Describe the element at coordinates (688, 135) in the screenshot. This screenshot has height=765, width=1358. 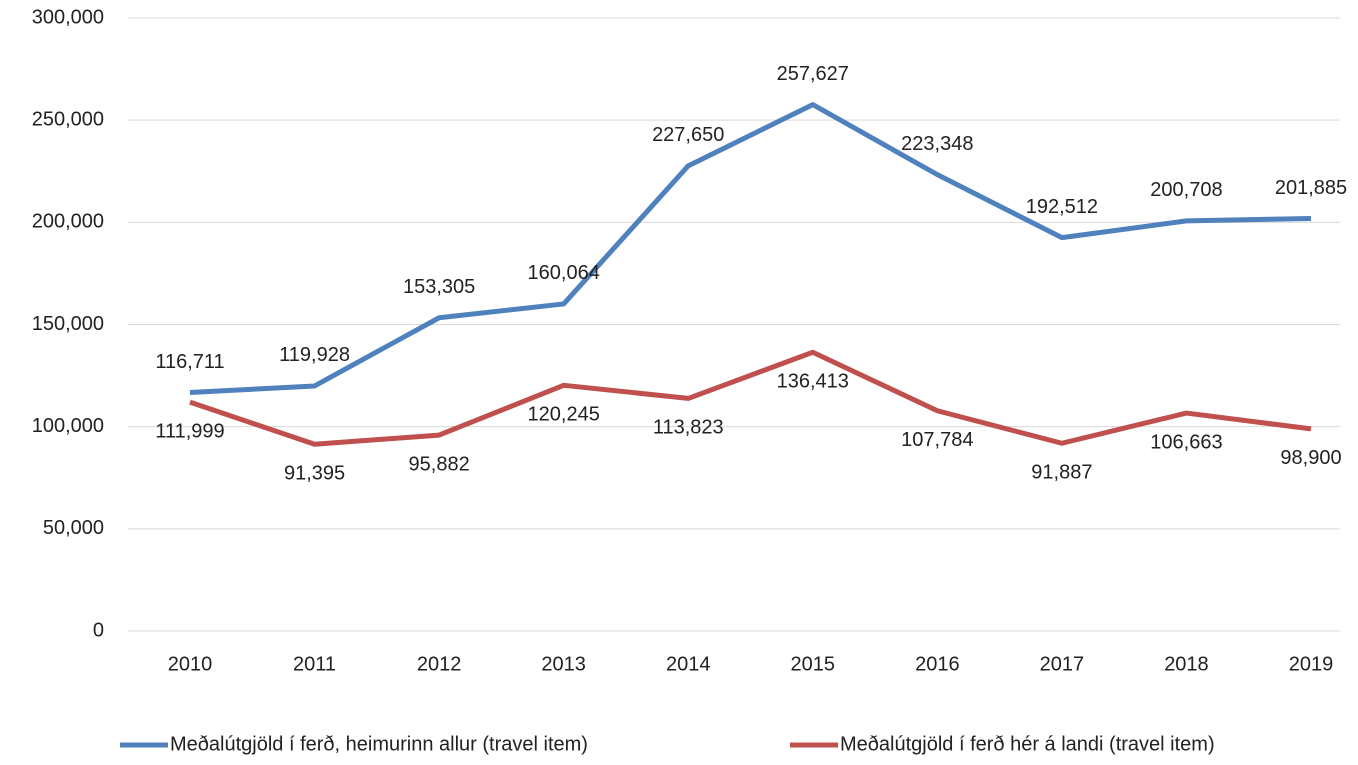
I see `data-label: 227,650` at that location.